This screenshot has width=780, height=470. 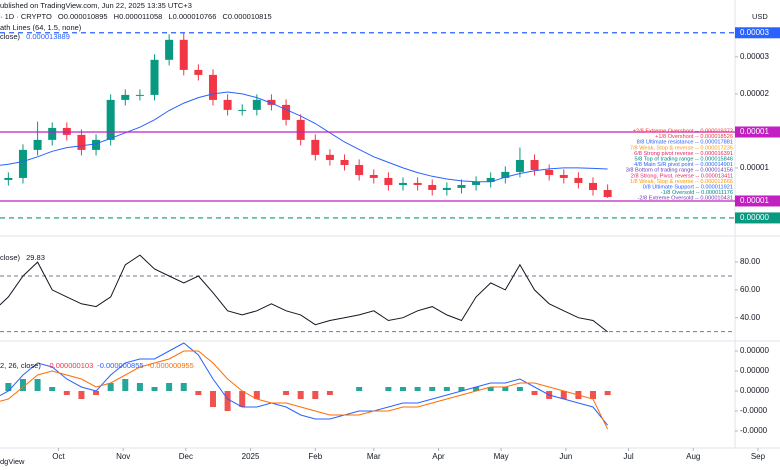 What do you see at coordinates (186, 456) in the screenshot?
I see `x-tick-label: Dec` at bounding box center [186, 456].